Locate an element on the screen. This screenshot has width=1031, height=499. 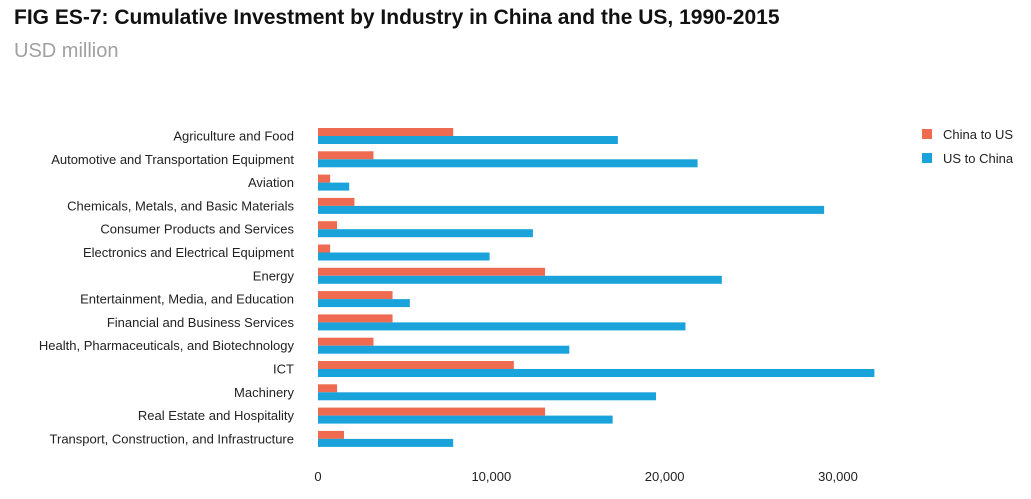
bar-us-to-china-transport-construction-and-infrastructure is located at coordinates (386, 442).